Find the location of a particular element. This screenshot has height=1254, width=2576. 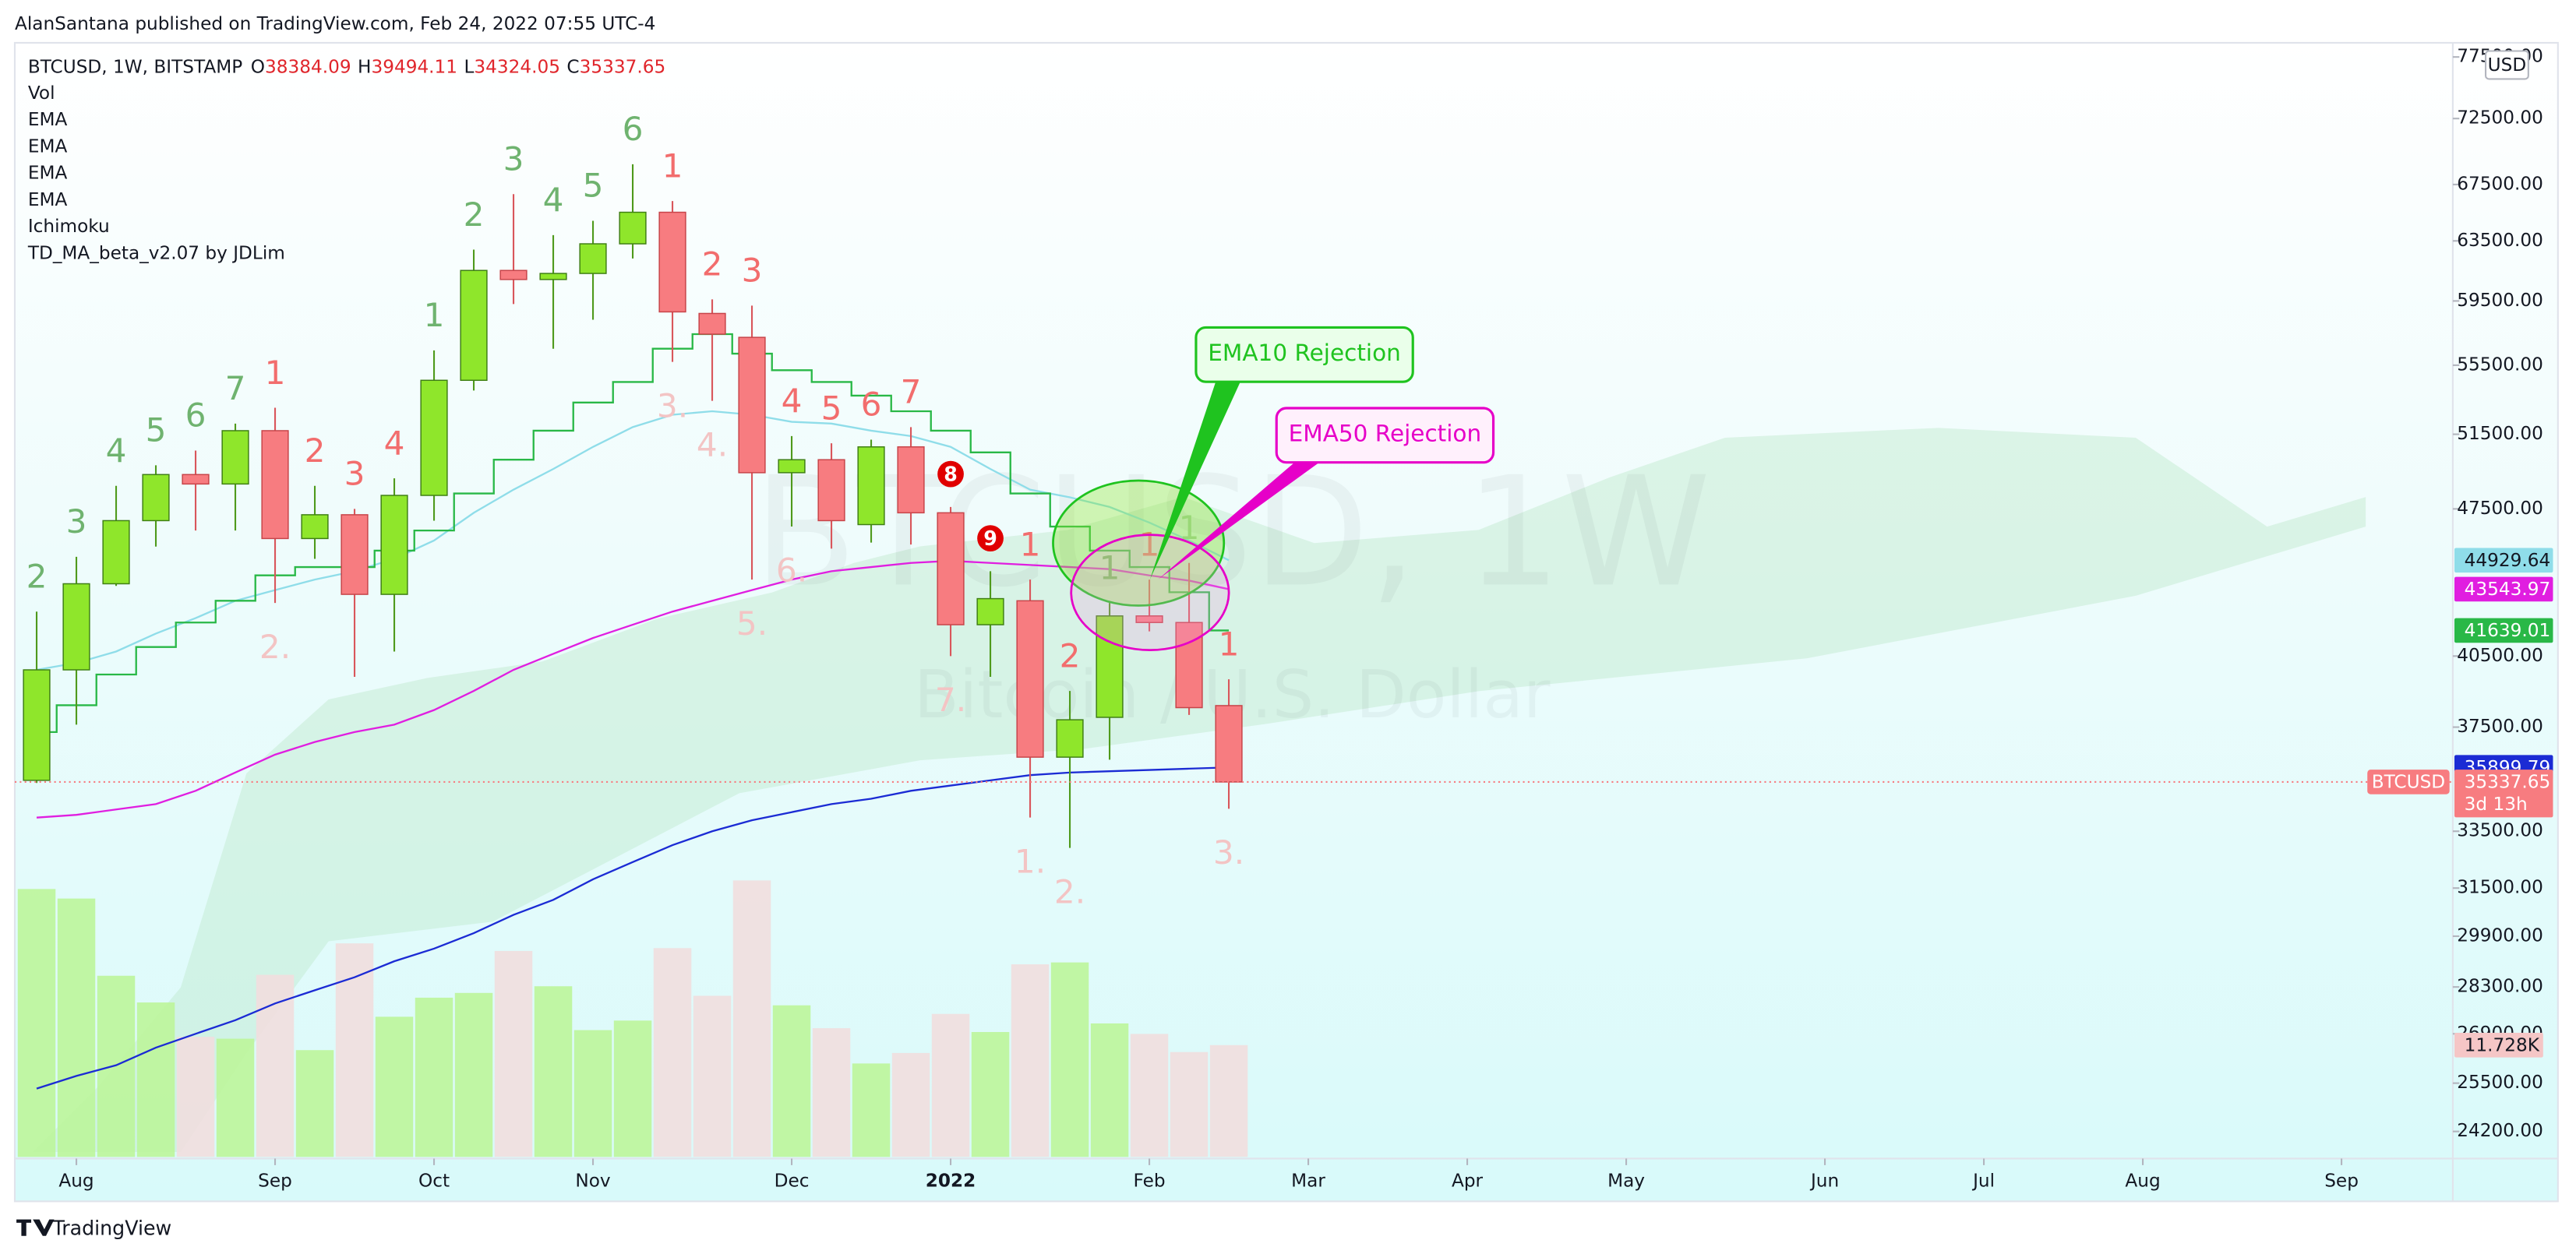

y-tick-label: 29900.00 is located at coordinates (2500, 935).